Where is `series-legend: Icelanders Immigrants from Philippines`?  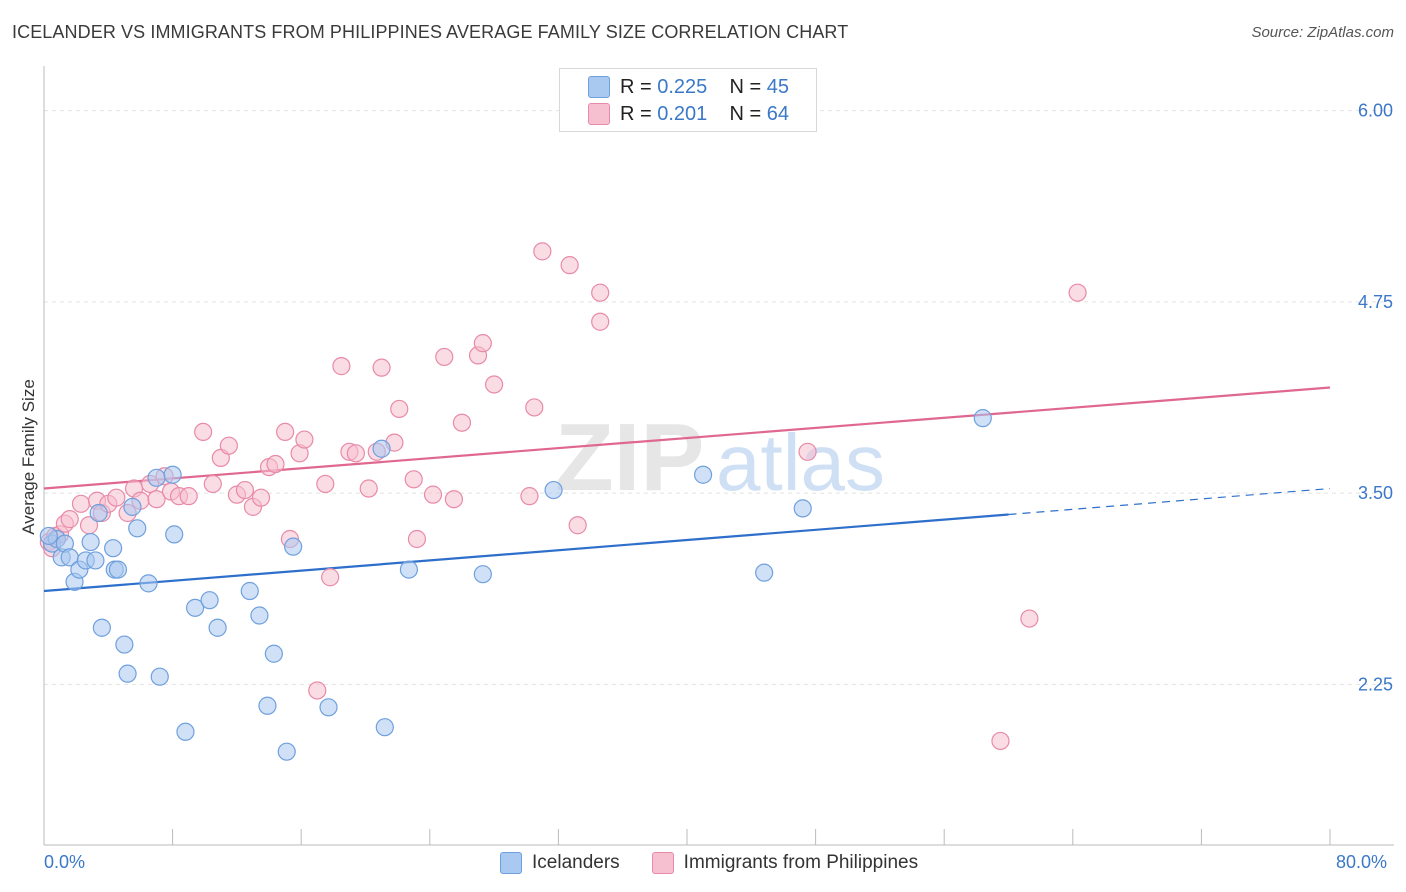 series-legend: Icelanders Immigrants from Philippines is located at coordinates (725, 863).